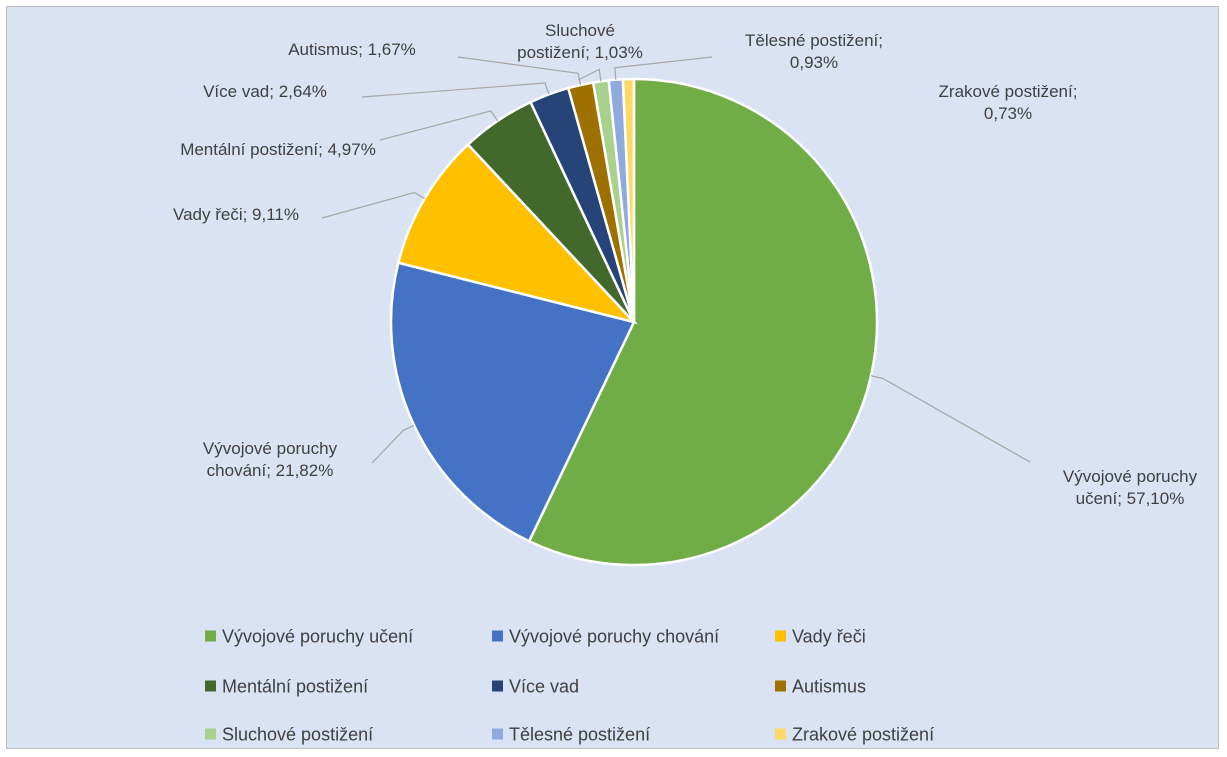 The width and height of the screenshot is (1227, 757). I want to click on data-label: Vývojové poruchy chování; 21,82%, so click(270, 459).